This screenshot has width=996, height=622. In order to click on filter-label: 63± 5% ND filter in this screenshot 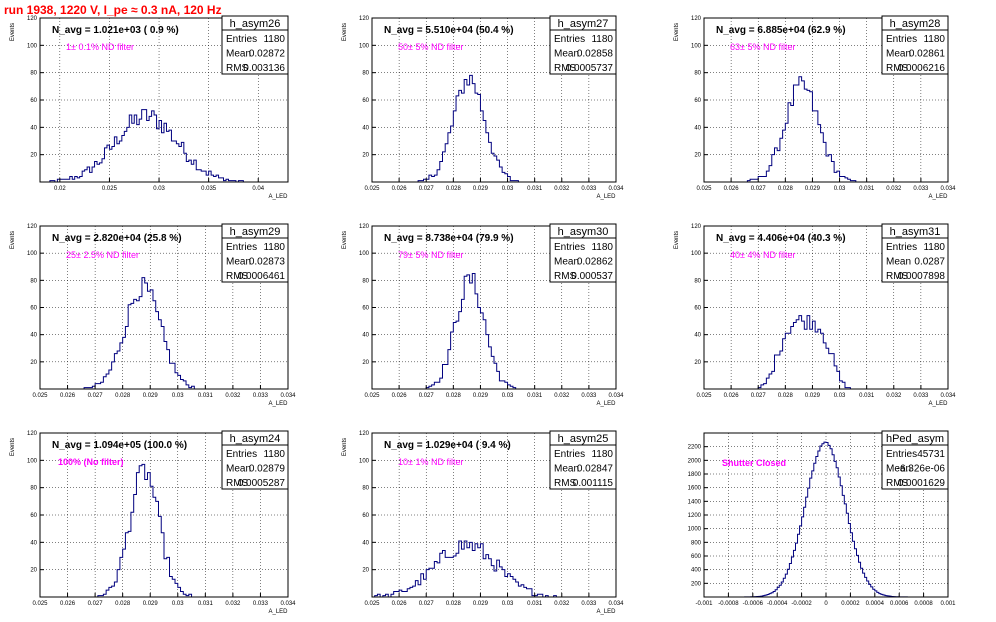, I will do `click(762, 47)`.